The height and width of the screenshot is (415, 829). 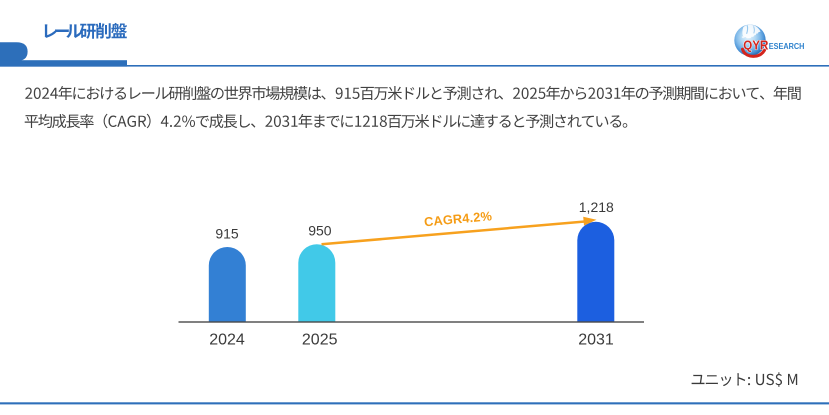 What do you see at coordinates (227, 340) in the screenshot?
I see `svg-text: 2024` at bounding box center [227, 340].